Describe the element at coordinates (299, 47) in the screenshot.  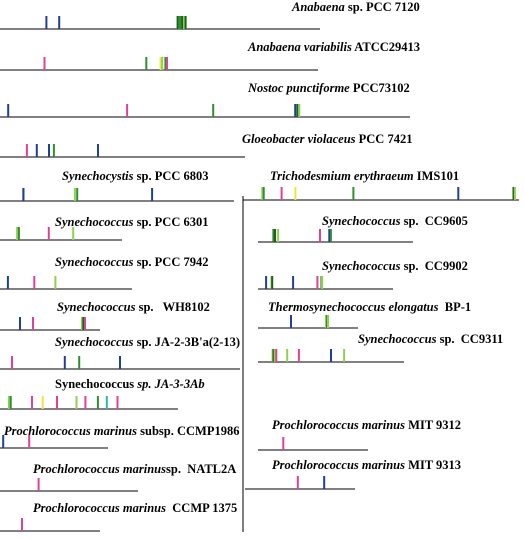
I see `genome-label-species: Anabaena variabilis` at that location.